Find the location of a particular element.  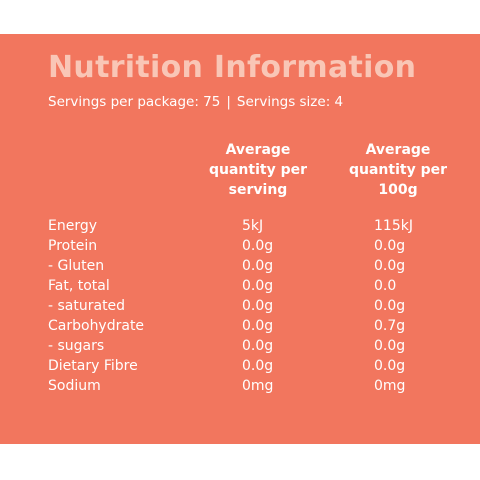

nutrient-name: Energy is located at coordinates (73, 226).